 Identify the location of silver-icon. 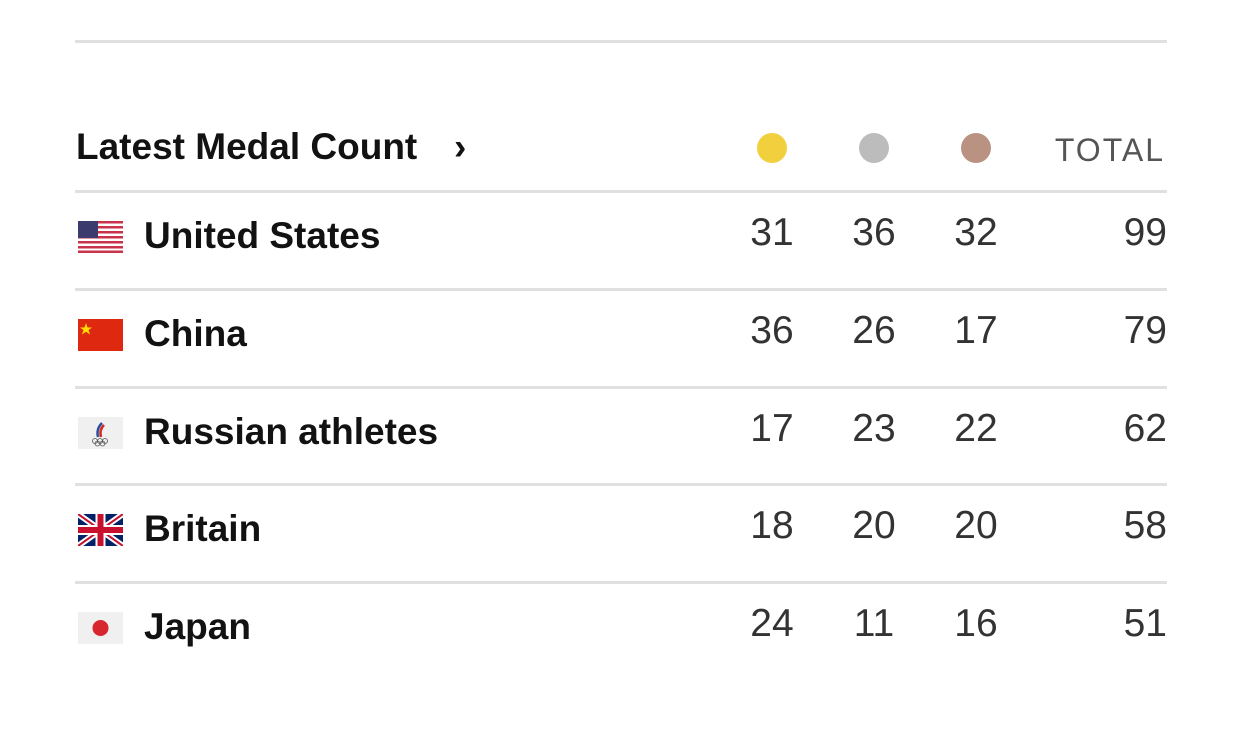
(874, 148).